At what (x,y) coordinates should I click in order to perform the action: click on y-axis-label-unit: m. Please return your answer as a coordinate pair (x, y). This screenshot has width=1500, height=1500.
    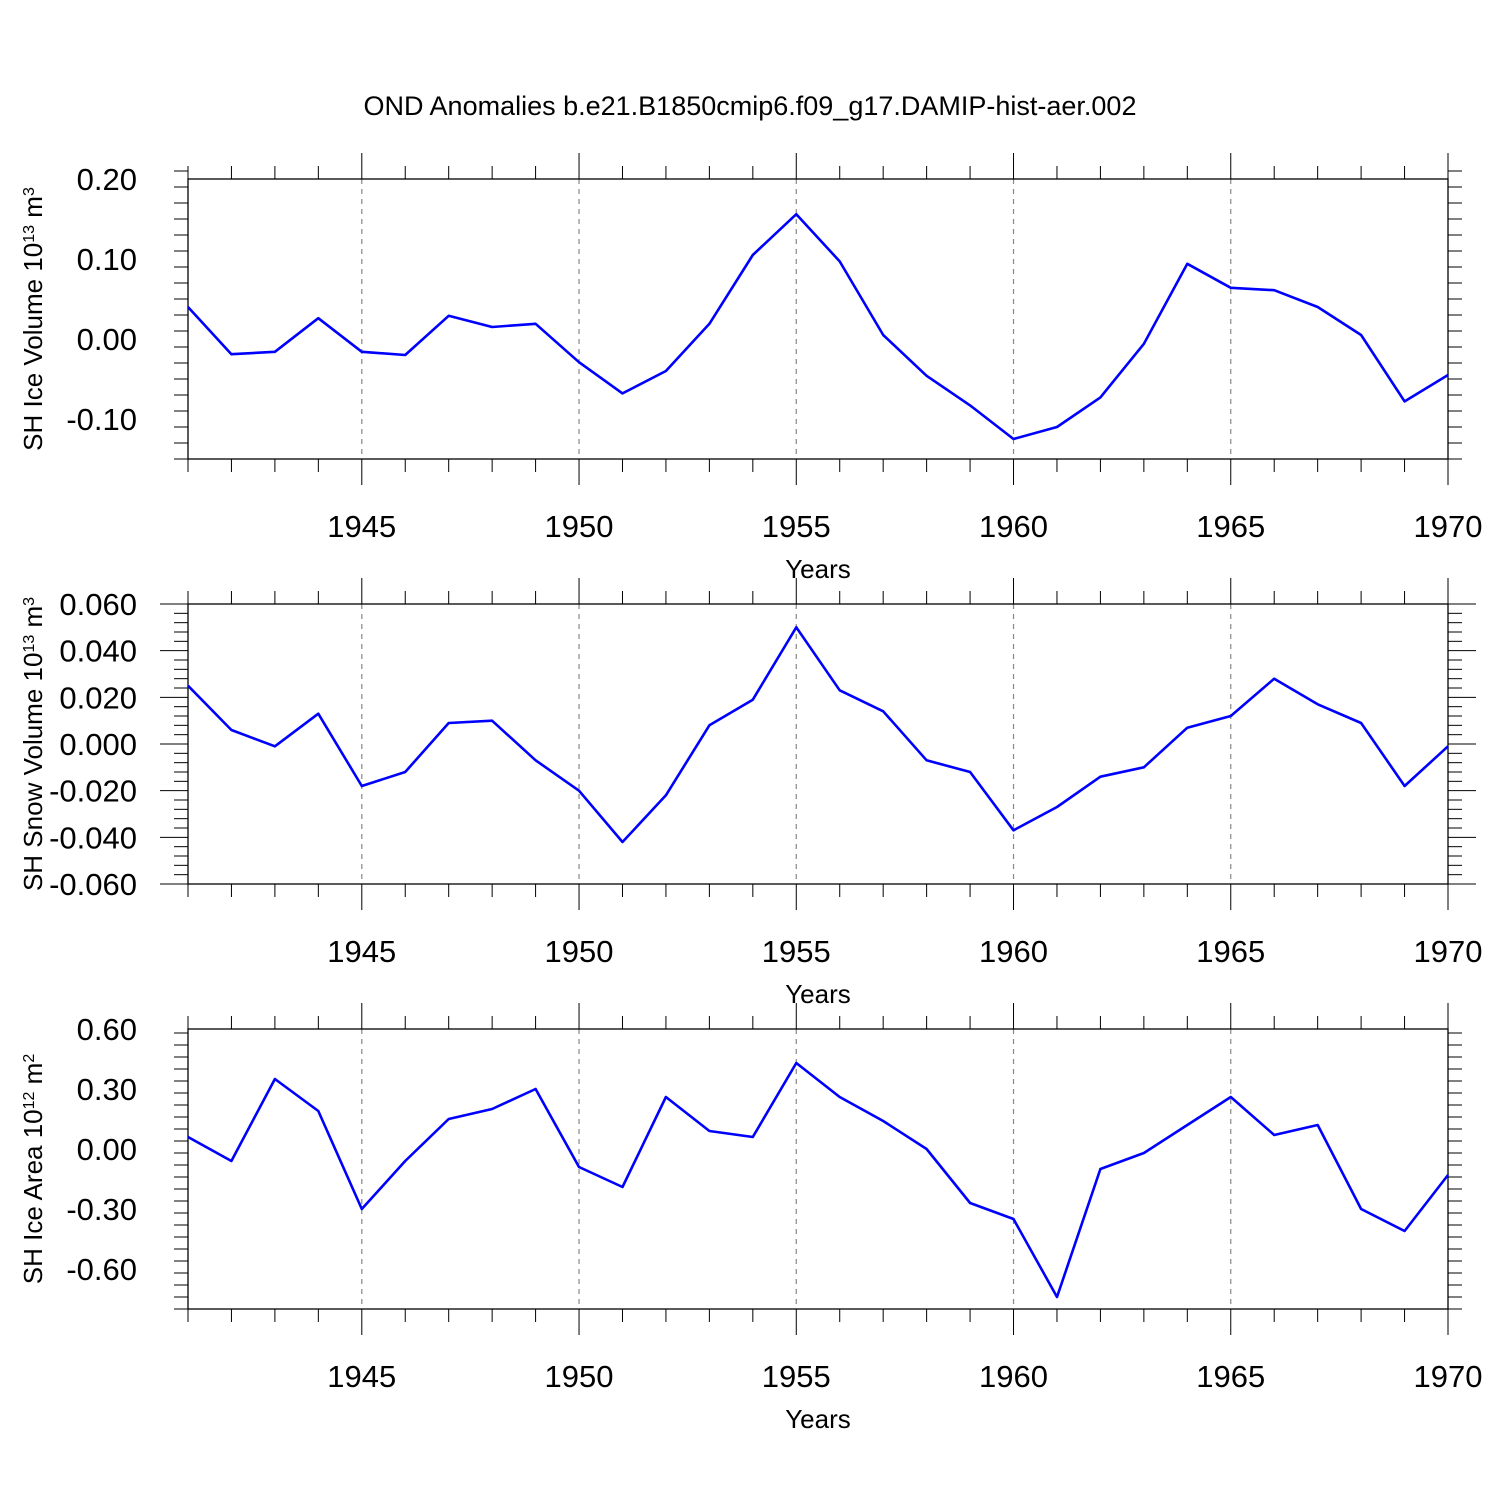
    Looking at the image, I should click on (33, 1077).